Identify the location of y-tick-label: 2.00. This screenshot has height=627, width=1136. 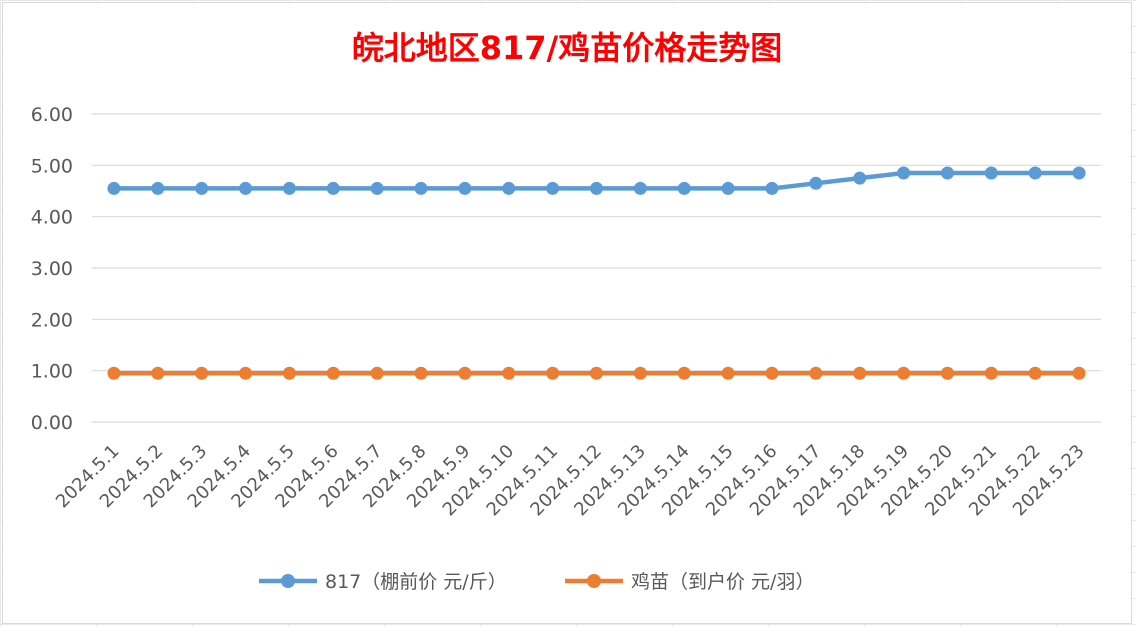
(52, 320).